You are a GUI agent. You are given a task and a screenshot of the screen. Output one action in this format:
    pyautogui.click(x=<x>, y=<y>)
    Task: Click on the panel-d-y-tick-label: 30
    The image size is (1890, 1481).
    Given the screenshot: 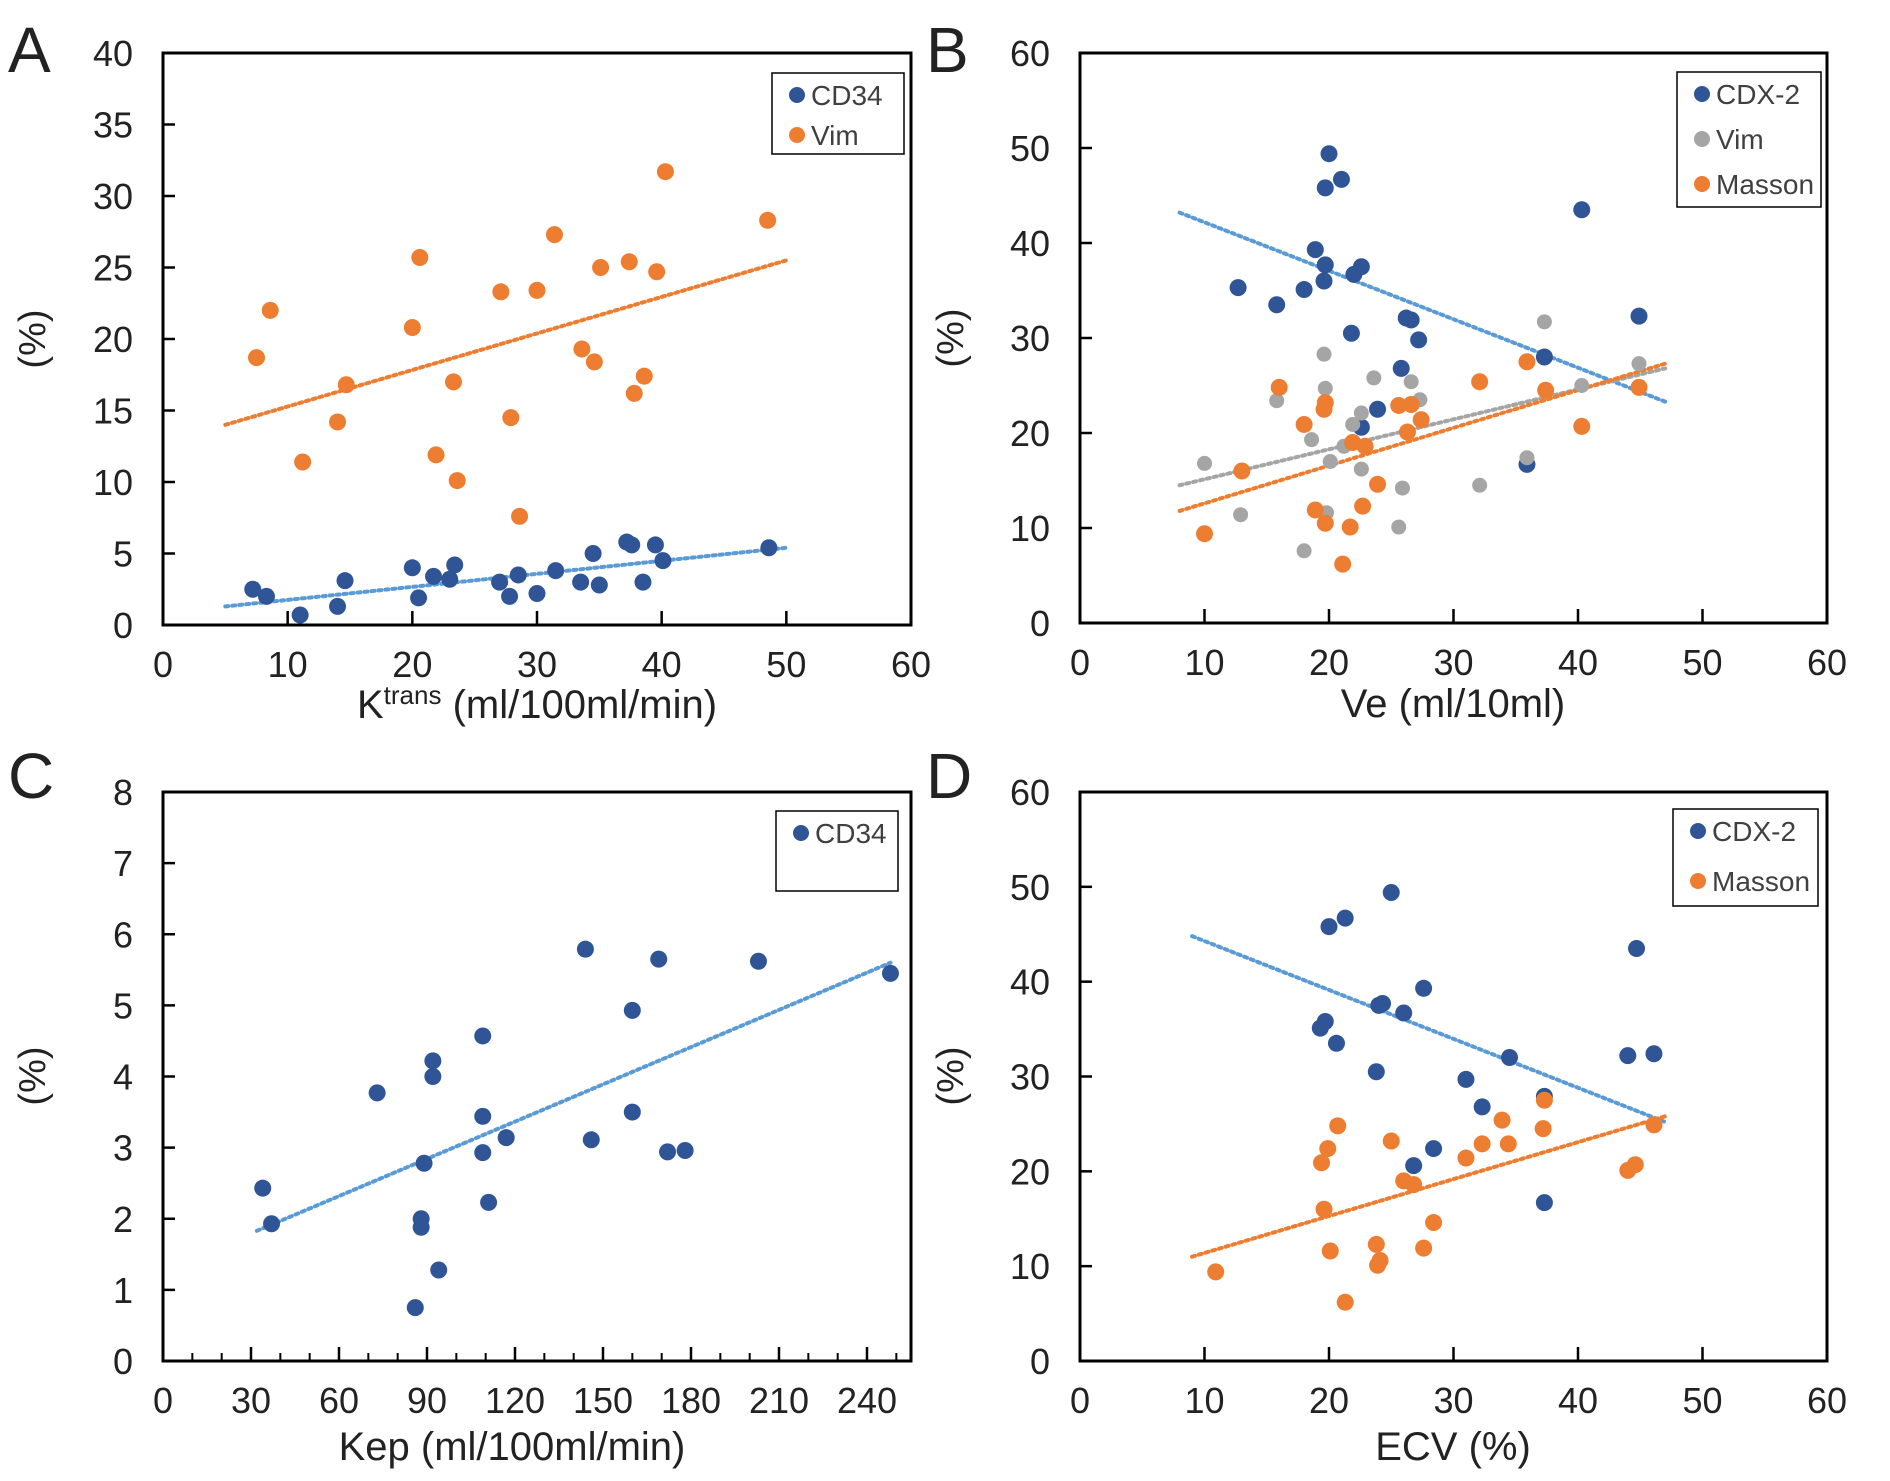 What is the action you would take?
    pyautogui.click(x=1030, y=1077)
    